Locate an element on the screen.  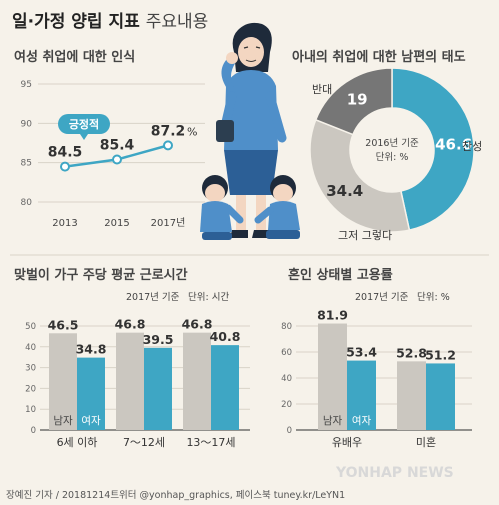
series-name: 긍정적 is located at coordinates (84, 124).